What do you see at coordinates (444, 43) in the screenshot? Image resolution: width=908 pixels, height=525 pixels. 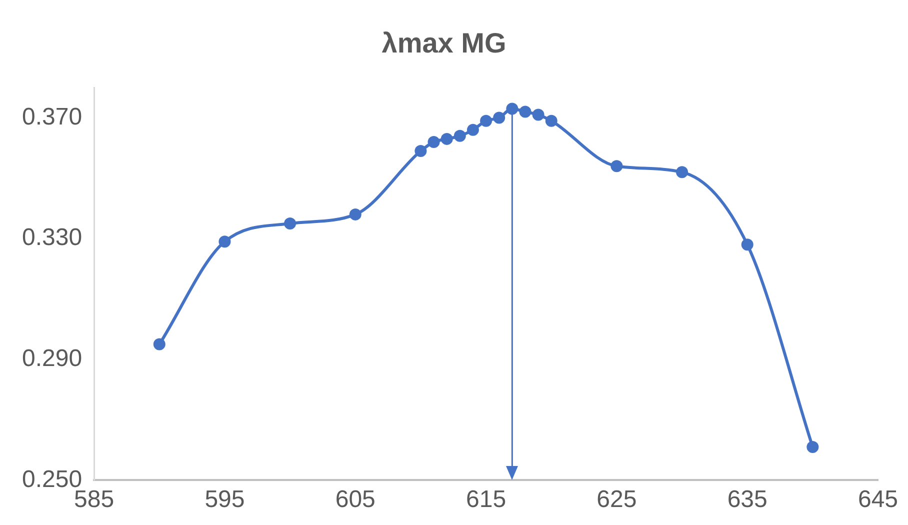 I see `chart-title: λmax MG` at bounding box center [444, 43].